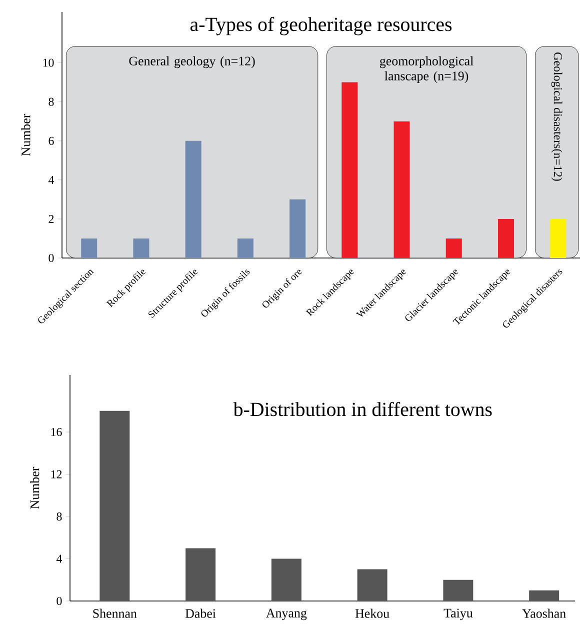 The width and height of the screenshot is (582, 627). I want to click on y-tick-label: 6, so click(51, 140).